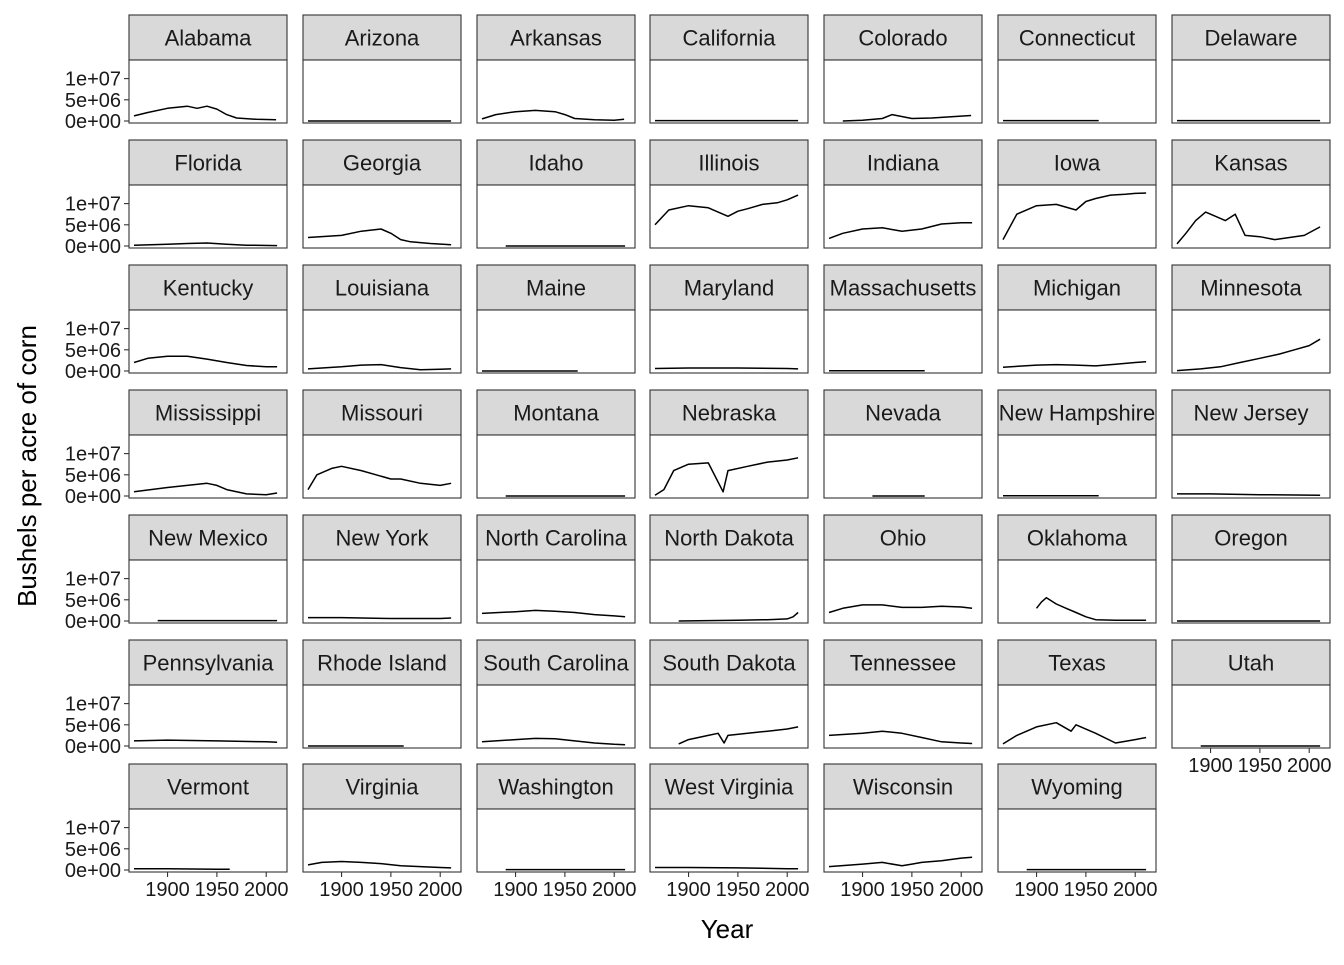  Describe the element at coordinates (382, 194) in the screenshot. I see `facet-panel: Georgia` at that location.